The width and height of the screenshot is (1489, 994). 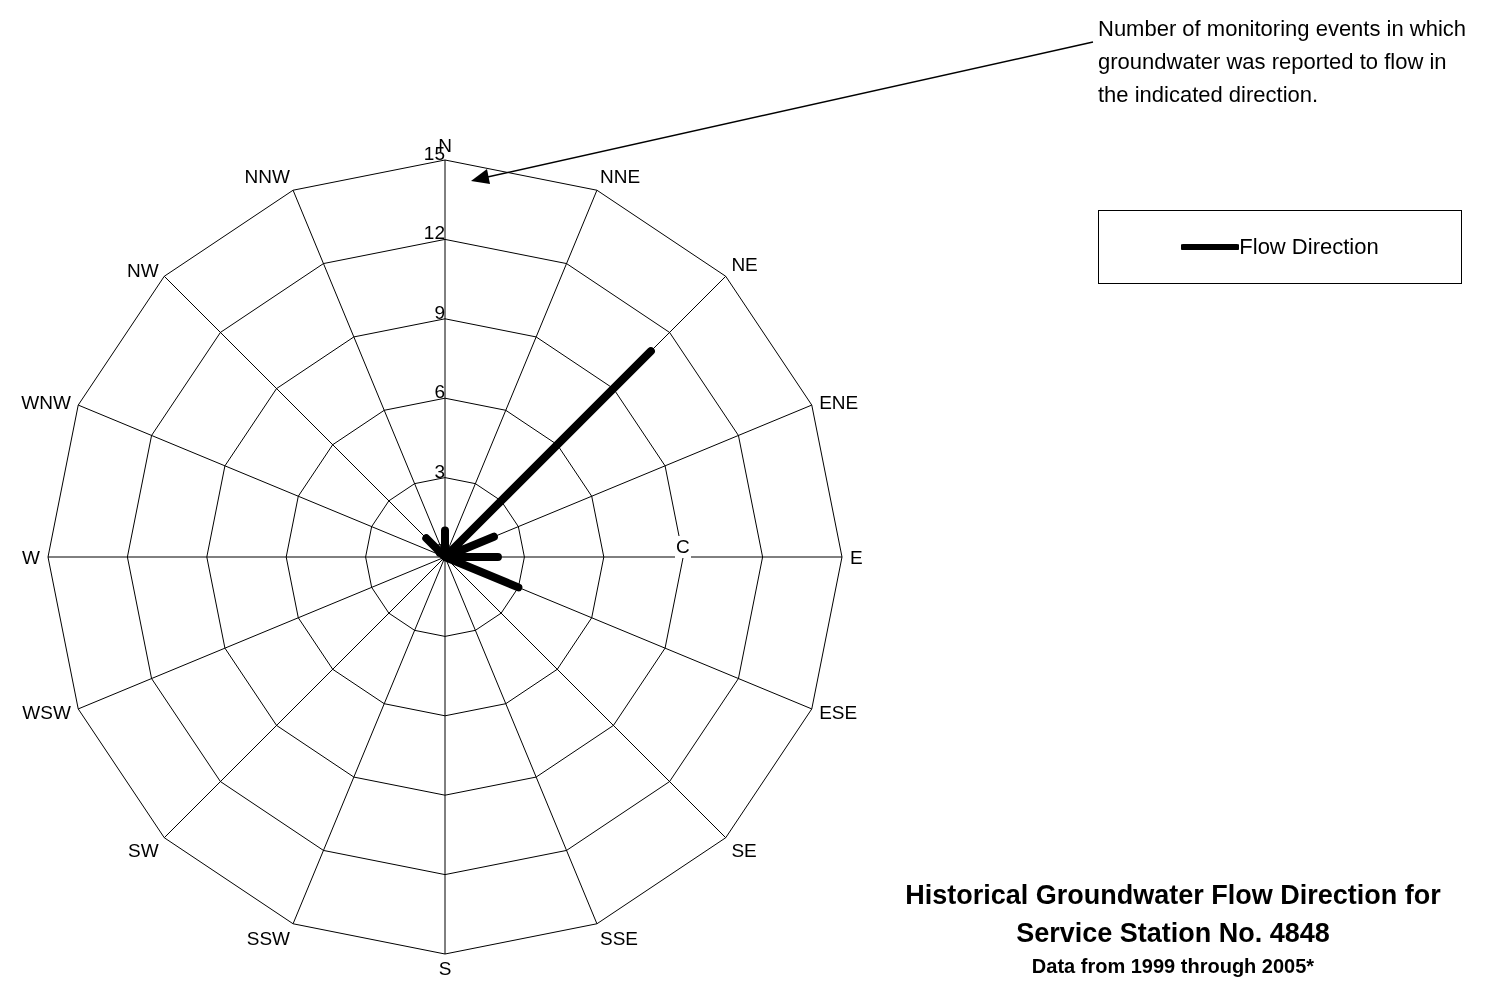 What do you see at coordinates (31, 557) in the screenshot?
I see `spoke-label: W` at bounding box center [31, 557].